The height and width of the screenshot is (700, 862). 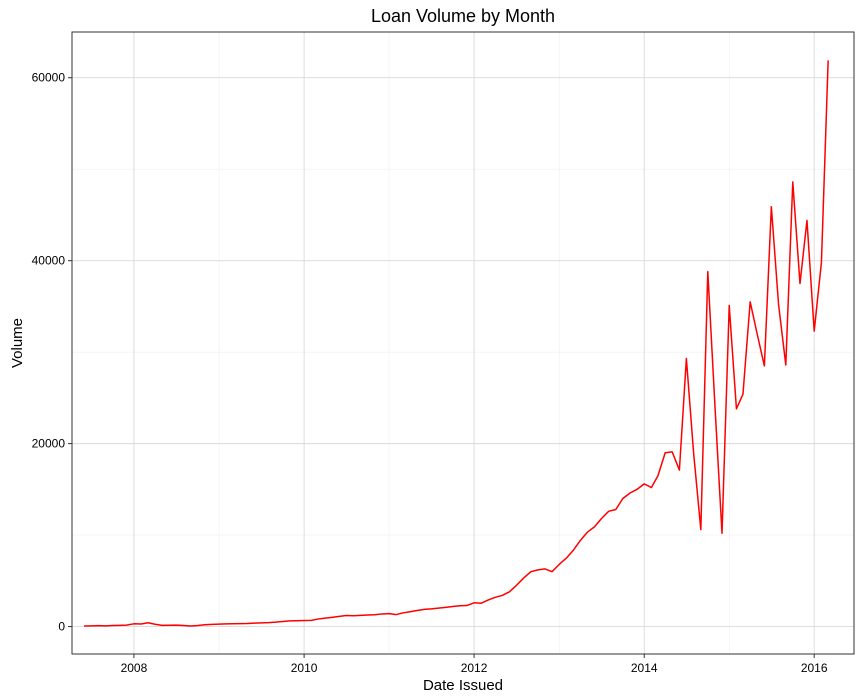 What do you see at coordinates (49, 78) in the screenshot?
I see `y-tick-label: 60000` at bounding box center [49, 78].